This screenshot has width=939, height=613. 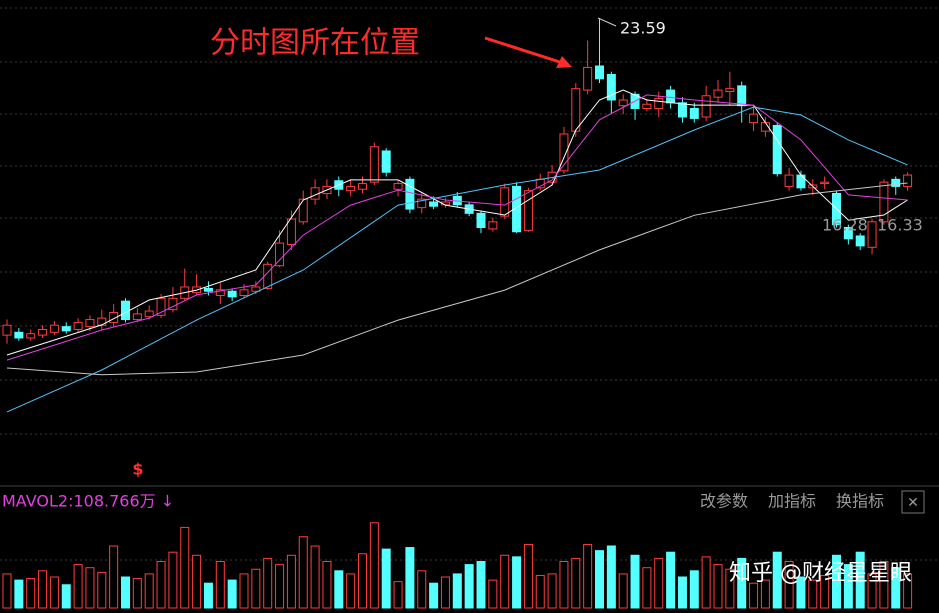 I want to click on close-button-frame, so click(x=913, y=502).